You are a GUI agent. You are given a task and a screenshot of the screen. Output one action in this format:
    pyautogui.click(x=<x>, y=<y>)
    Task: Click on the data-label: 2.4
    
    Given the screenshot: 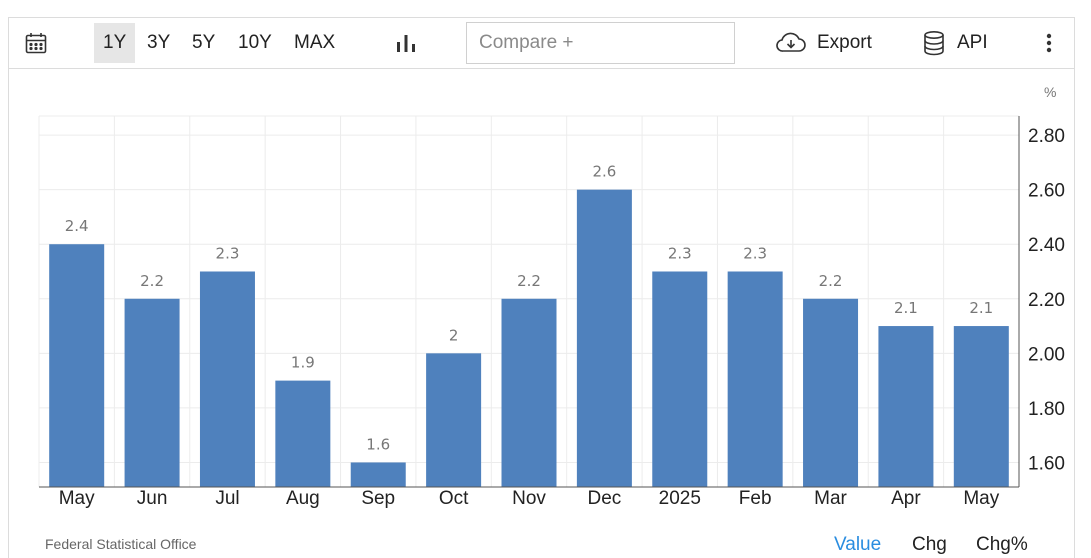 What is the action you would take?
    pyautogui.click(x=77, y=226)
    